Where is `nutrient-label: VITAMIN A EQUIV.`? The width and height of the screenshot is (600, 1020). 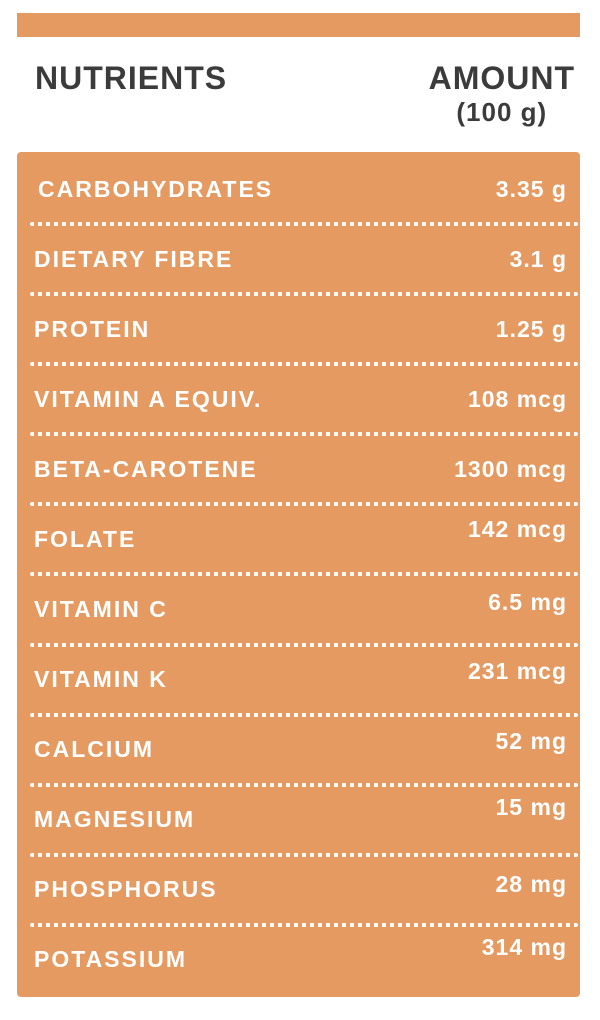 nutrient-label: VITAMIN A EQUIV. is located at coordinates (148, 398).